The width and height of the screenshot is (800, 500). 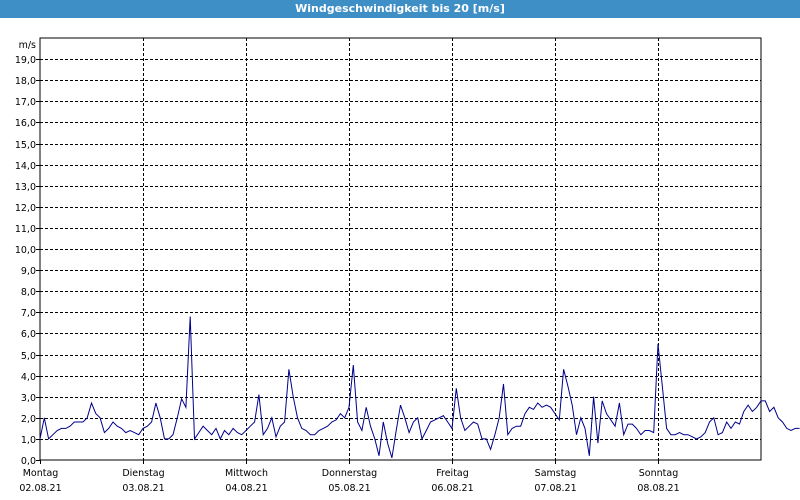 What do you see at coordinates (246, 473) in the screenshot?
I see `x-tick-day-label: Mittwoch` at bounding box center [246, 473].